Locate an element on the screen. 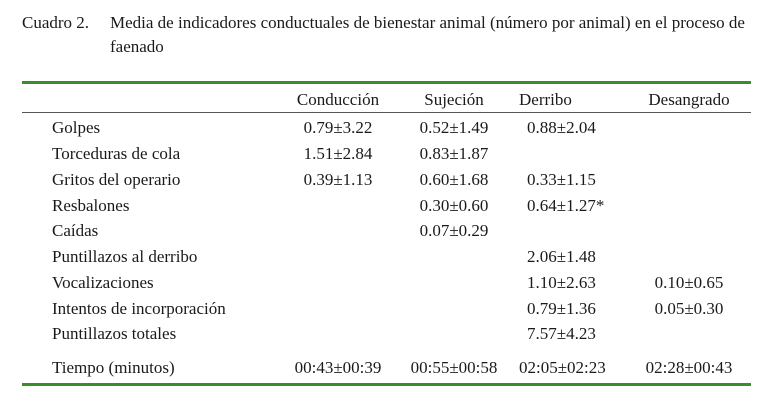 Image resolution: width=770 pixels, height=407 pixels. header-rule is located at coordinates (386, 112).